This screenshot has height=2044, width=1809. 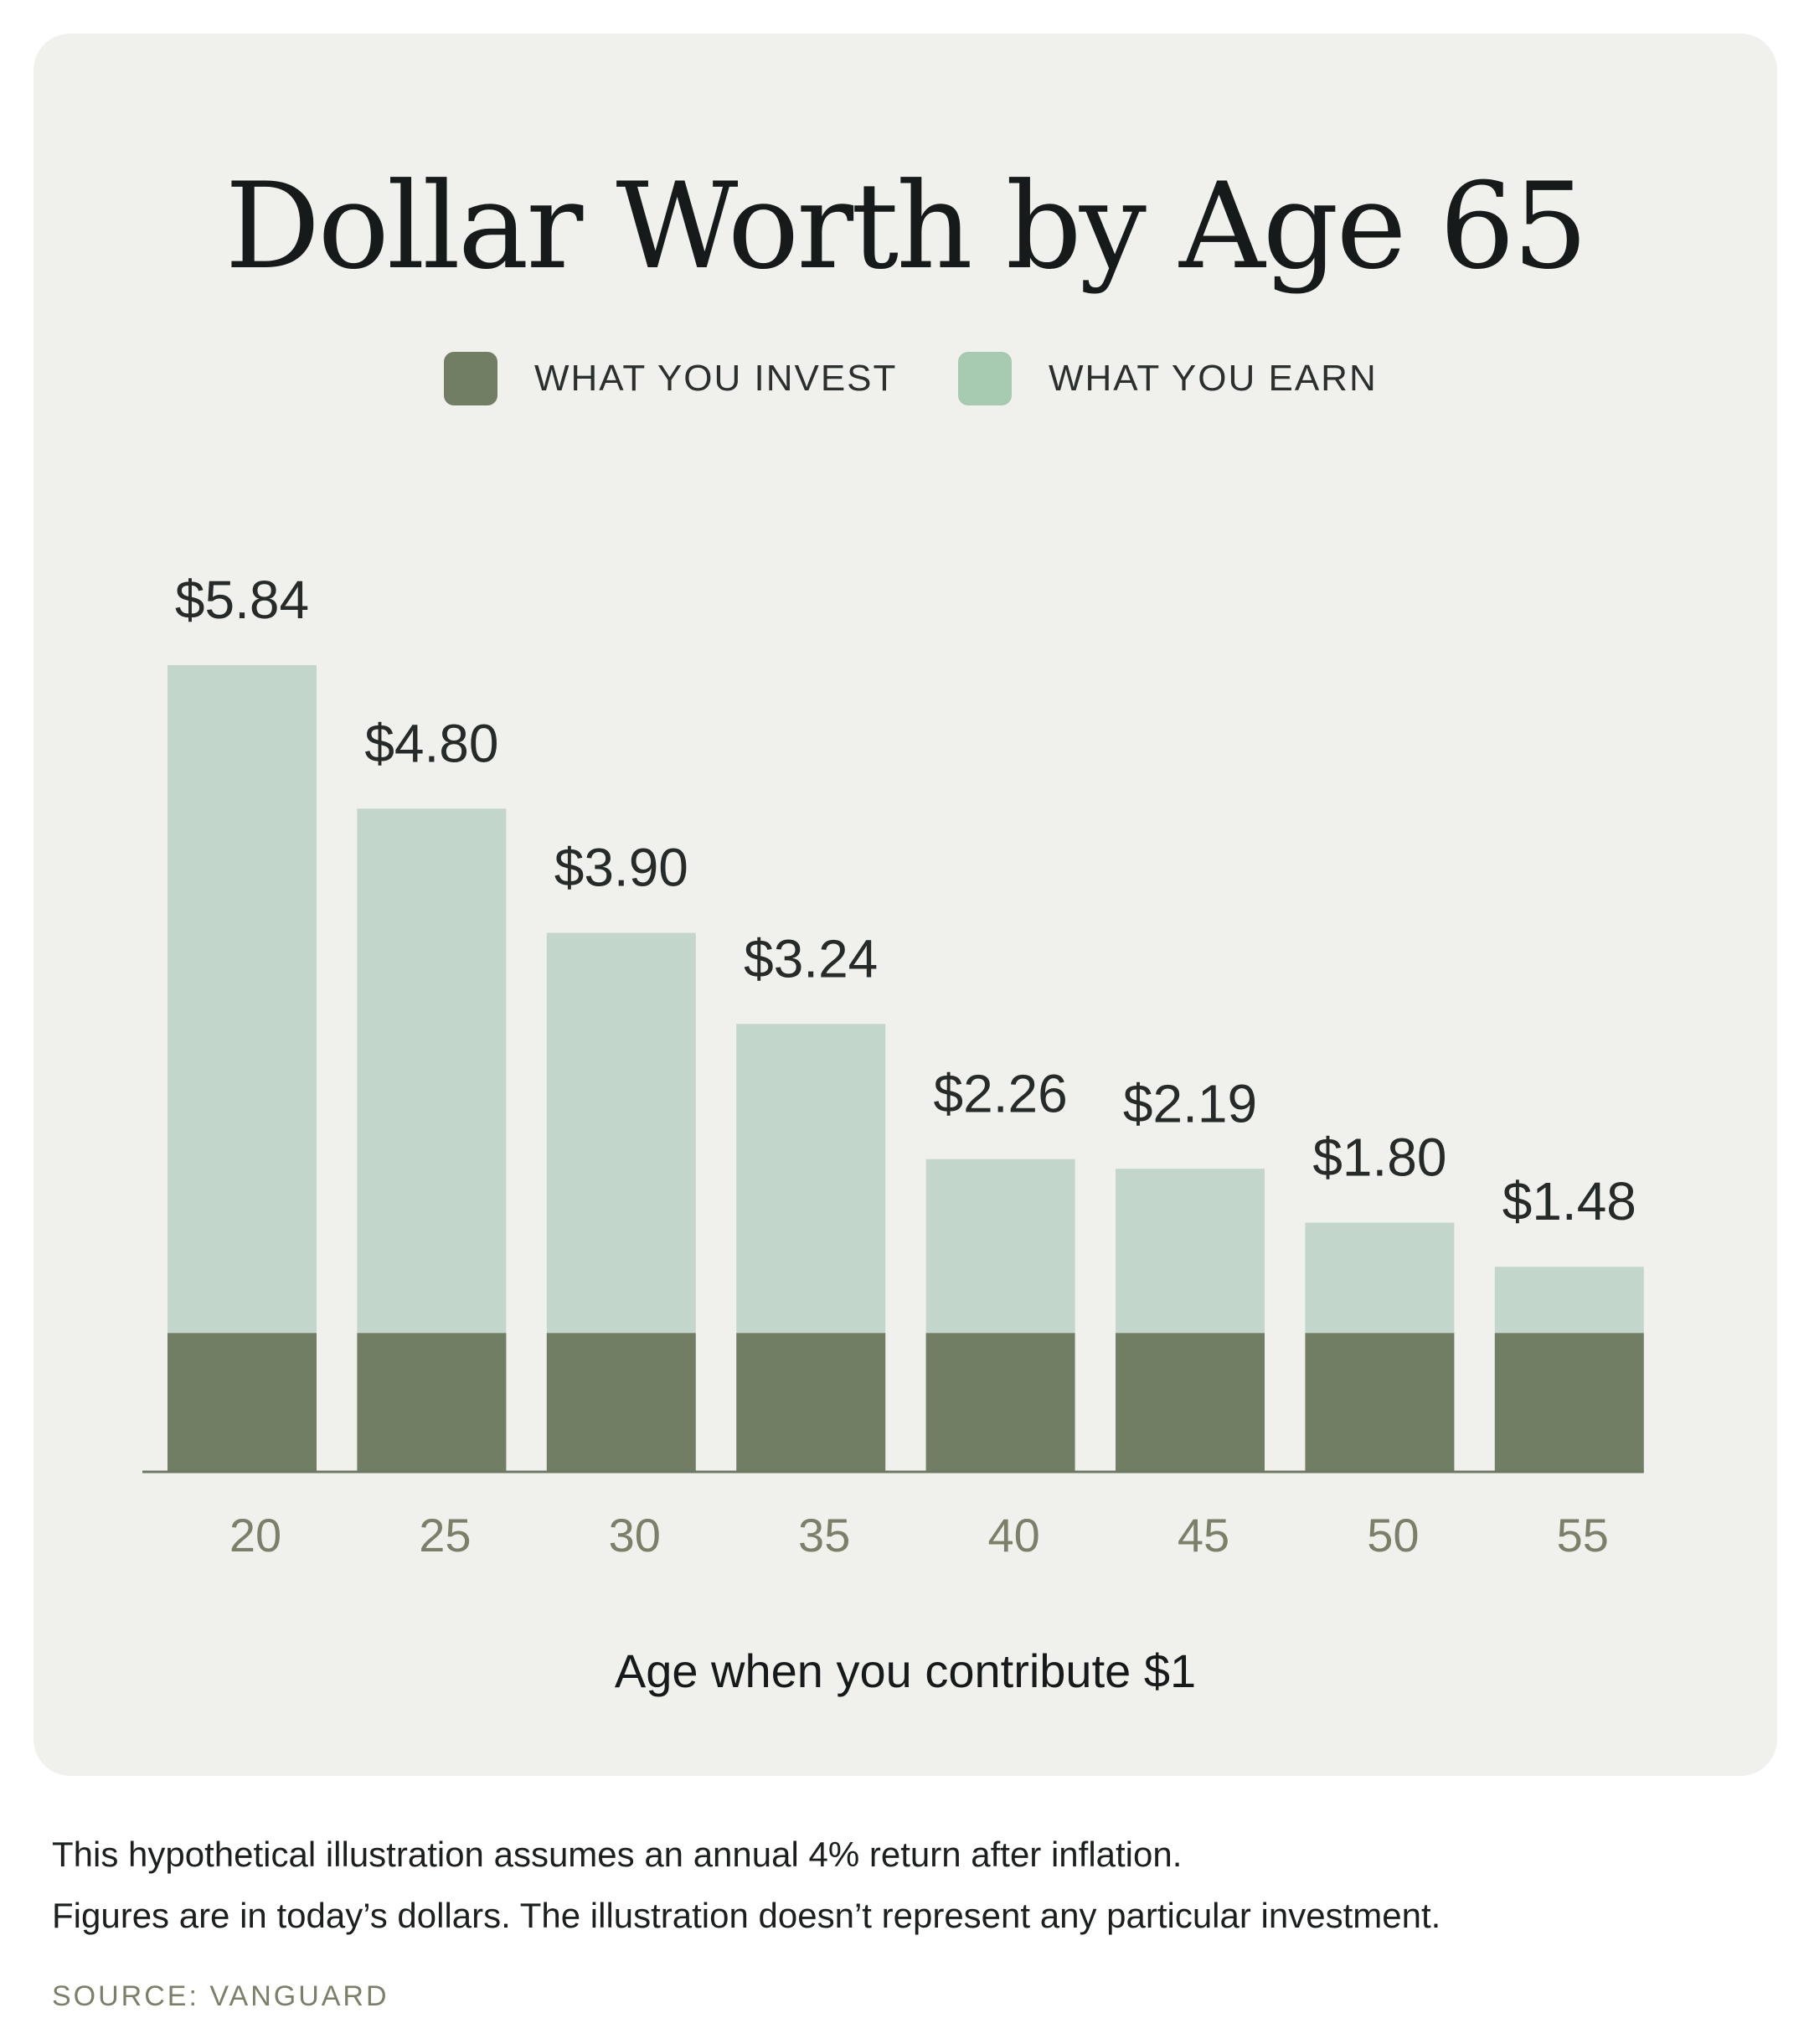 I want to click on x-tick-label-55: 55, so click(x=1583, y=1535).